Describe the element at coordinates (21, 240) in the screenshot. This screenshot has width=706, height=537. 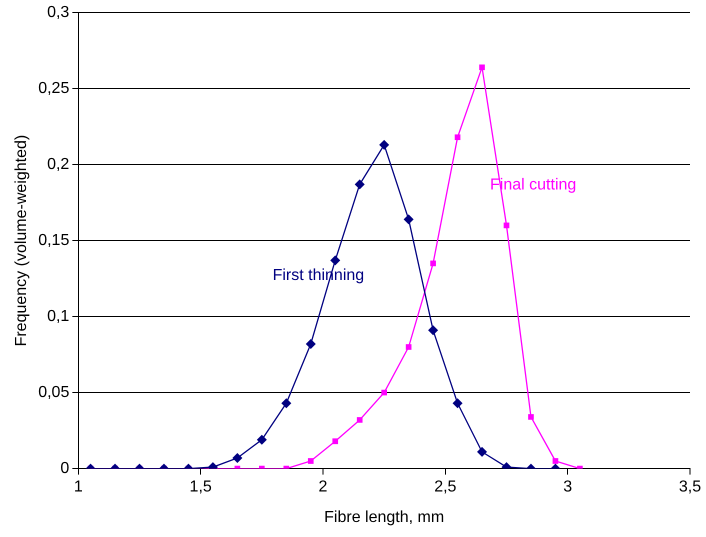
I see `y-axis-title: Frequency (volume-weighted)` at that location.